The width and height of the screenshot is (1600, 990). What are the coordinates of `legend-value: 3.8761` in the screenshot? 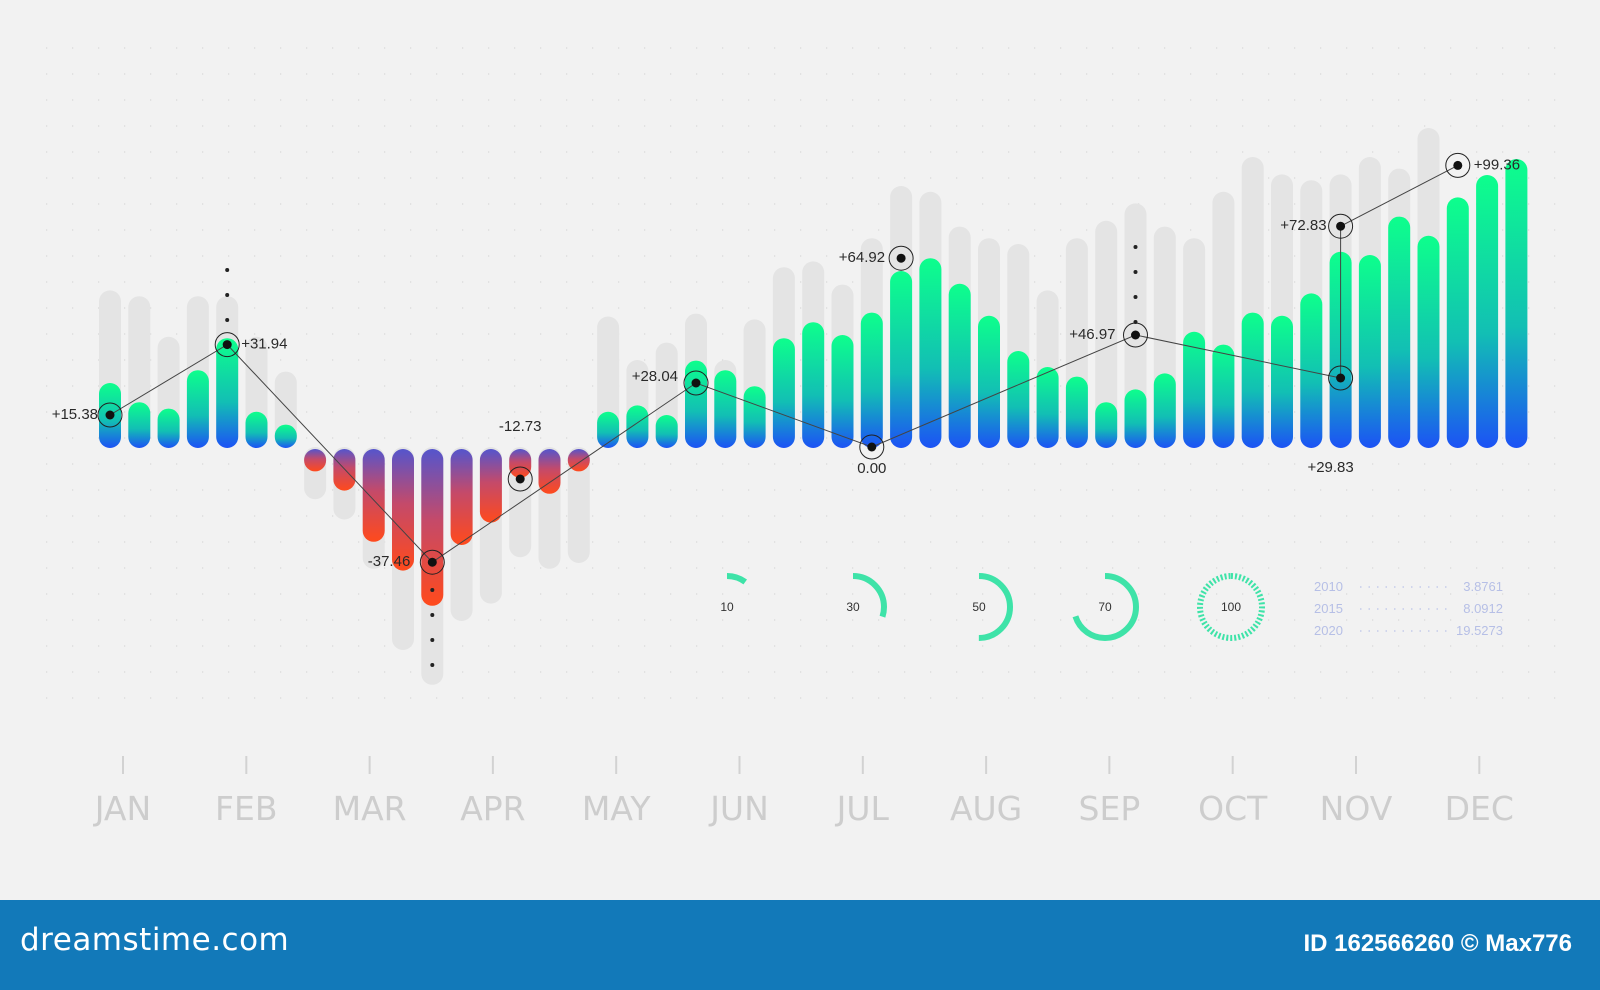 It's located at (1483, 586).